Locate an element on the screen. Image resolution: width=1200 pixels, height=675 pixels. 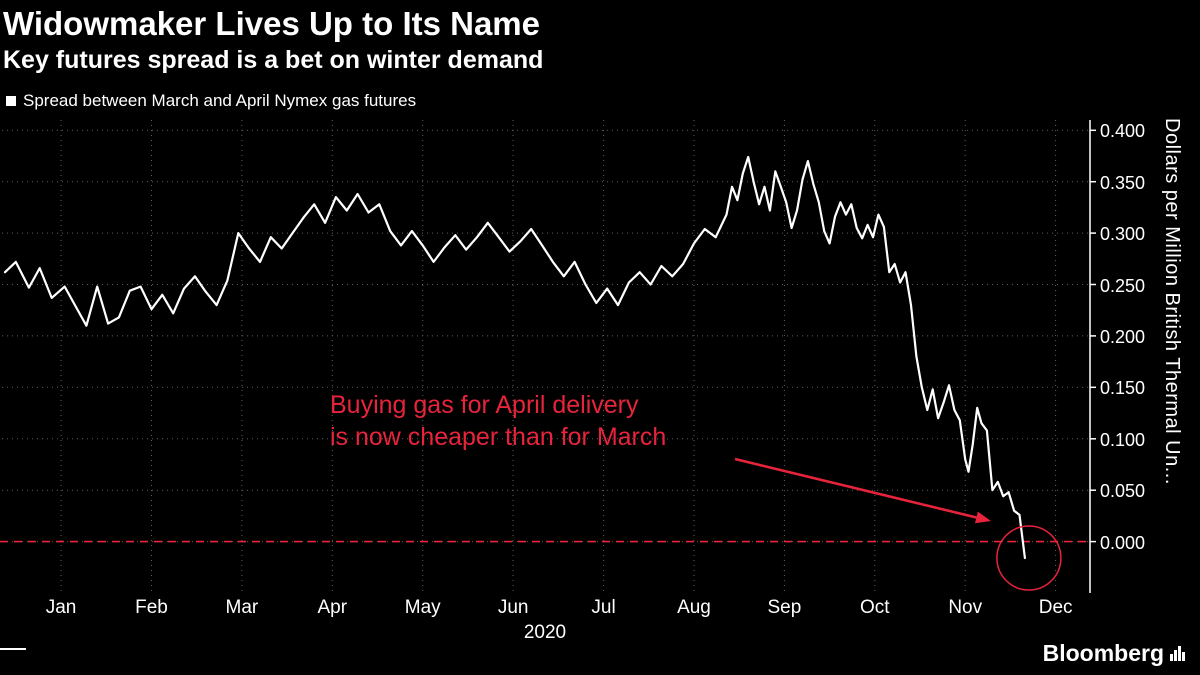
x-tick-label-dec: Dec is located at coordinates (1055, 607).